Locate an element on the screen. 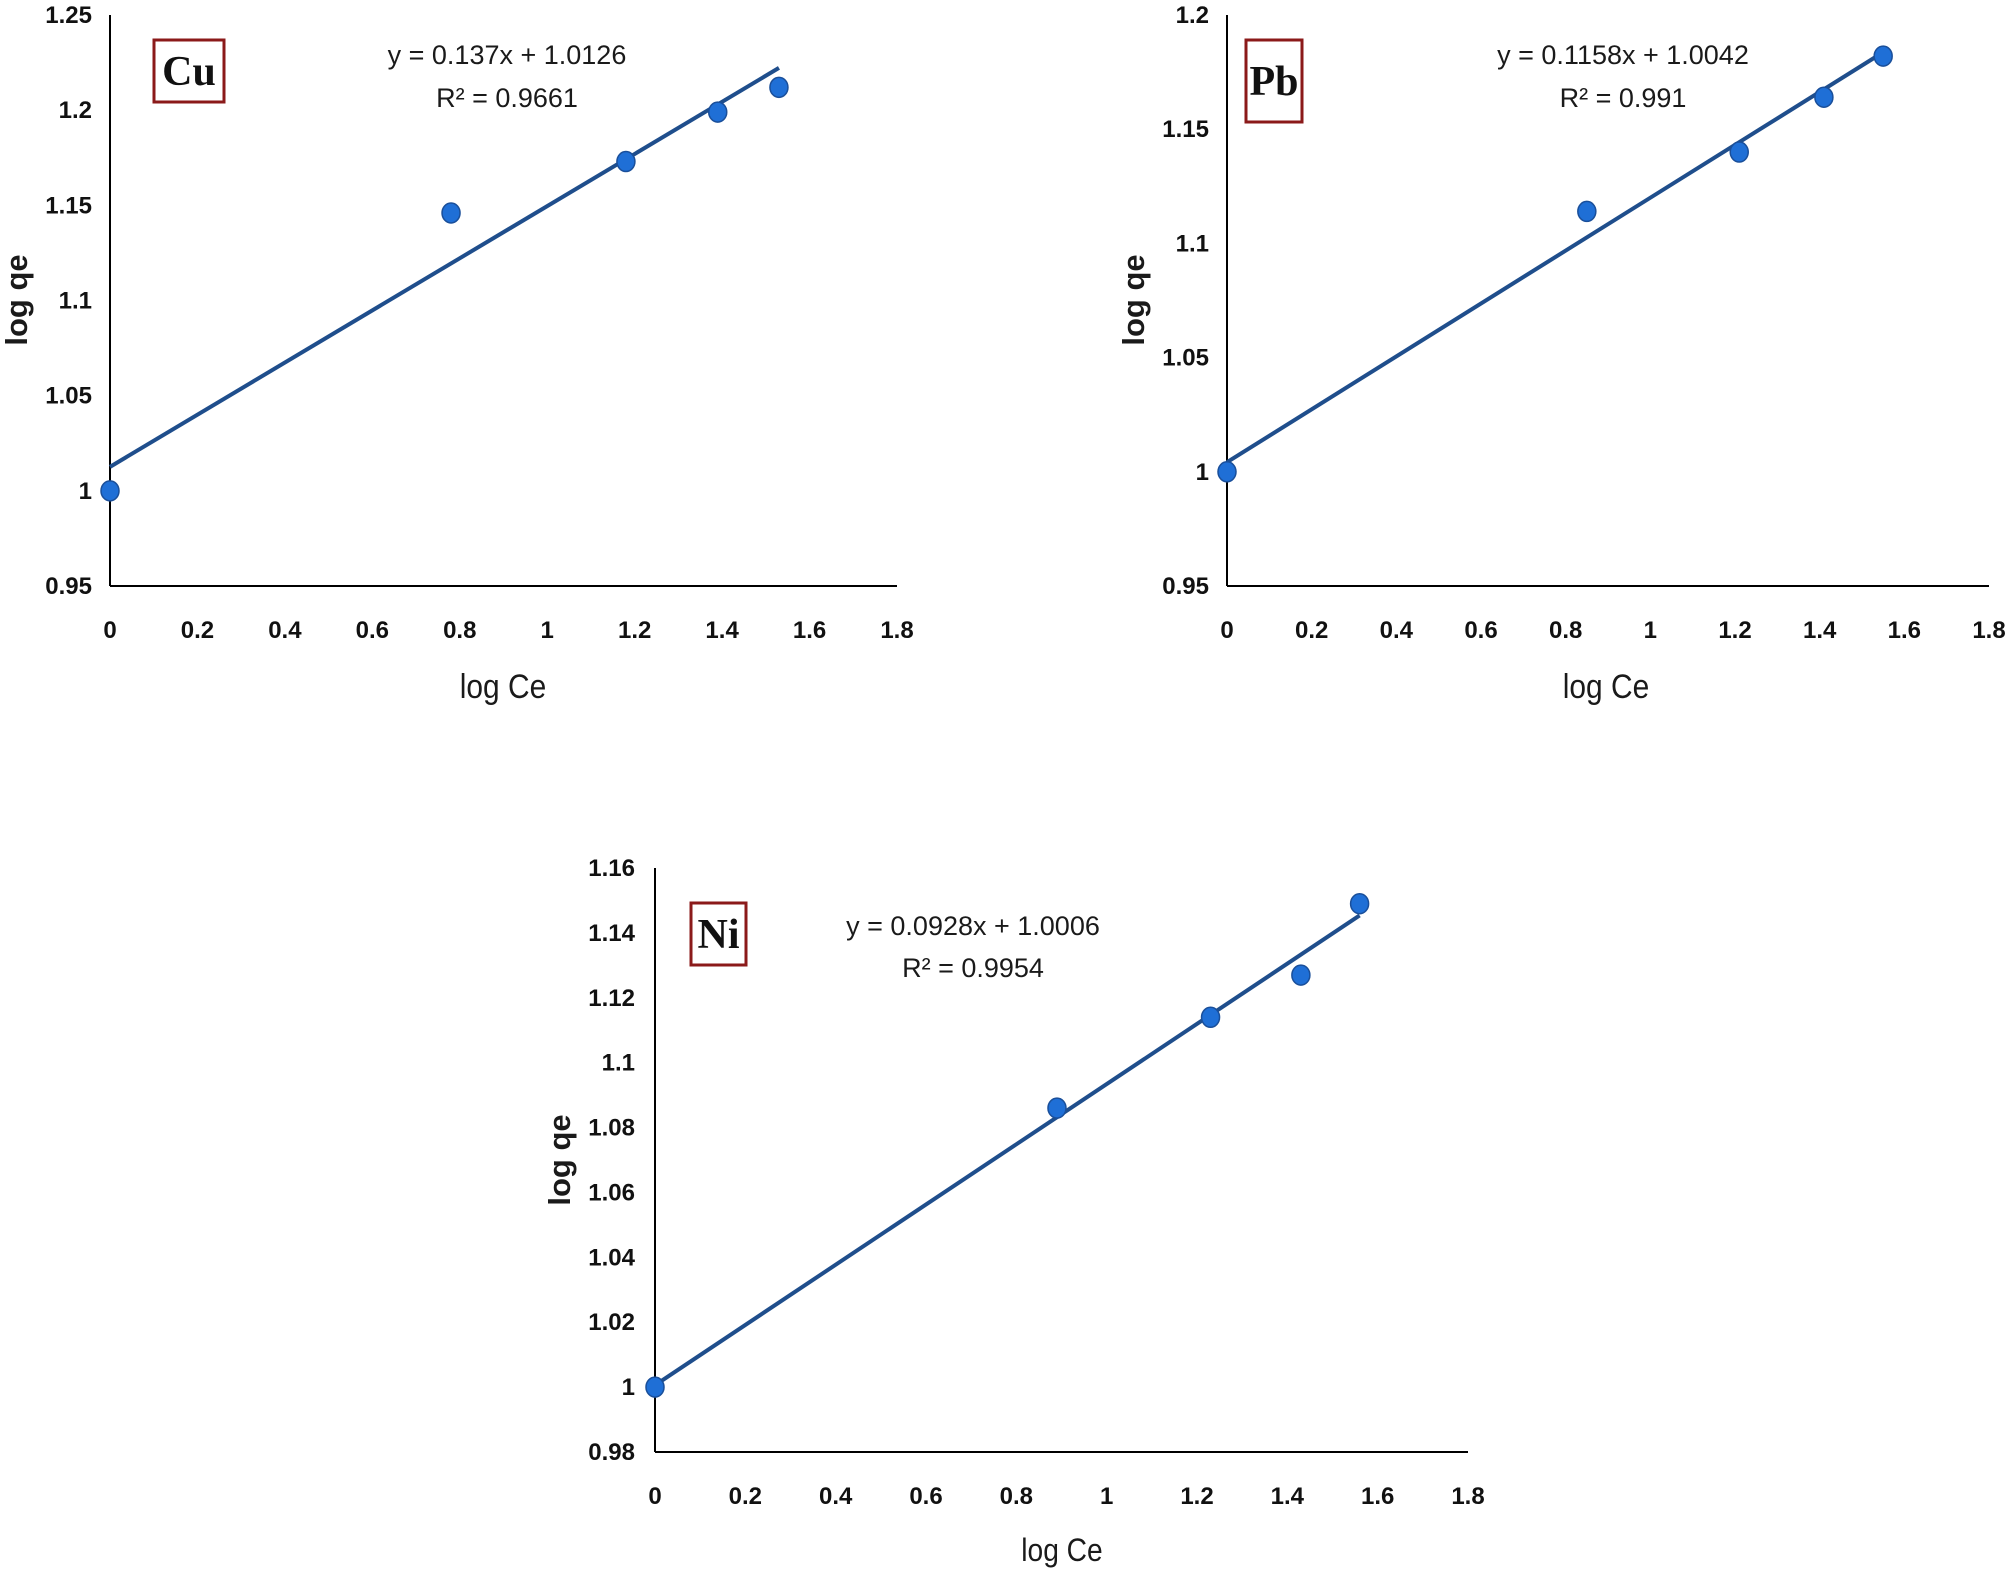  y-tick-label: 0.98 is located at coordinates (611, 1452).